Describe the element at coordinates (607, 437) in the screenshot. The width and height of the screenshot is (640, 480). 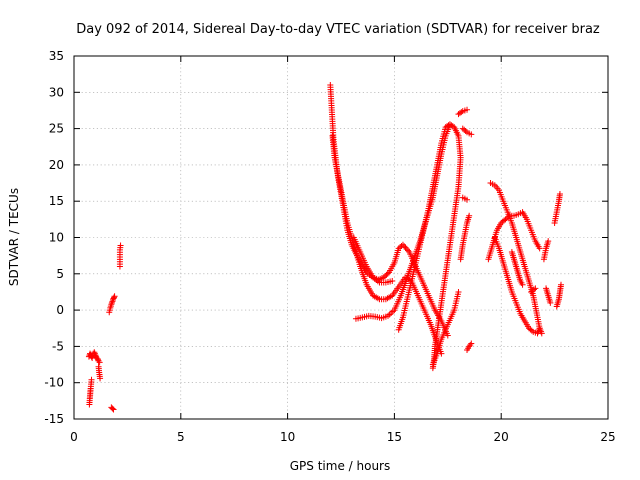
I see `x-tick-label: 25` at that location.